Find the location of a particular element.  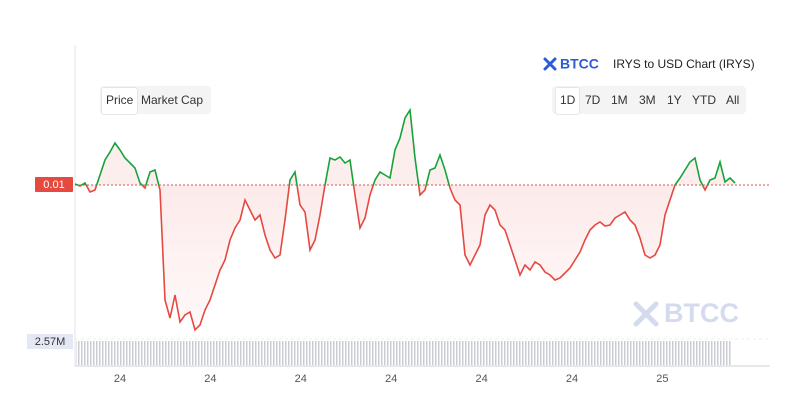

price-area is located at coordinates (405, 147).